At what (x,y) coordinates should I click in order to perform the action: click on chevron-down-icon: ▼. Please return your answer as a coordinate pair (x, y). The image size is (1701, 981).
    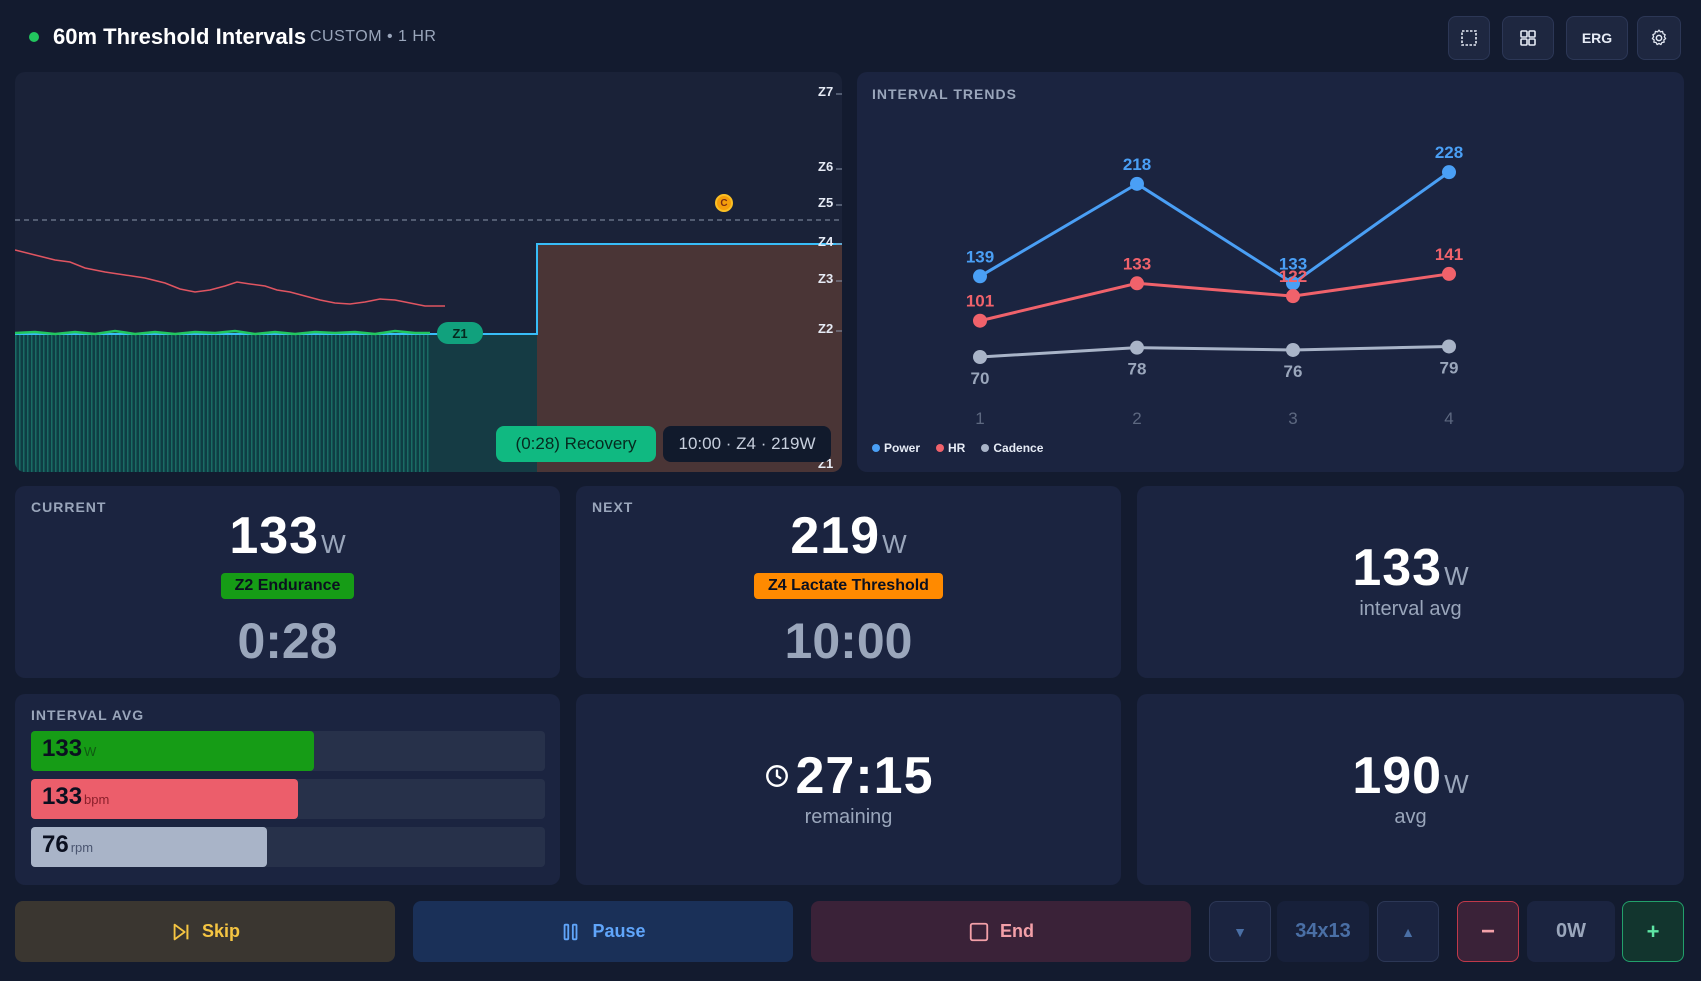
    Looking at the image, I should click on (1240, 931).